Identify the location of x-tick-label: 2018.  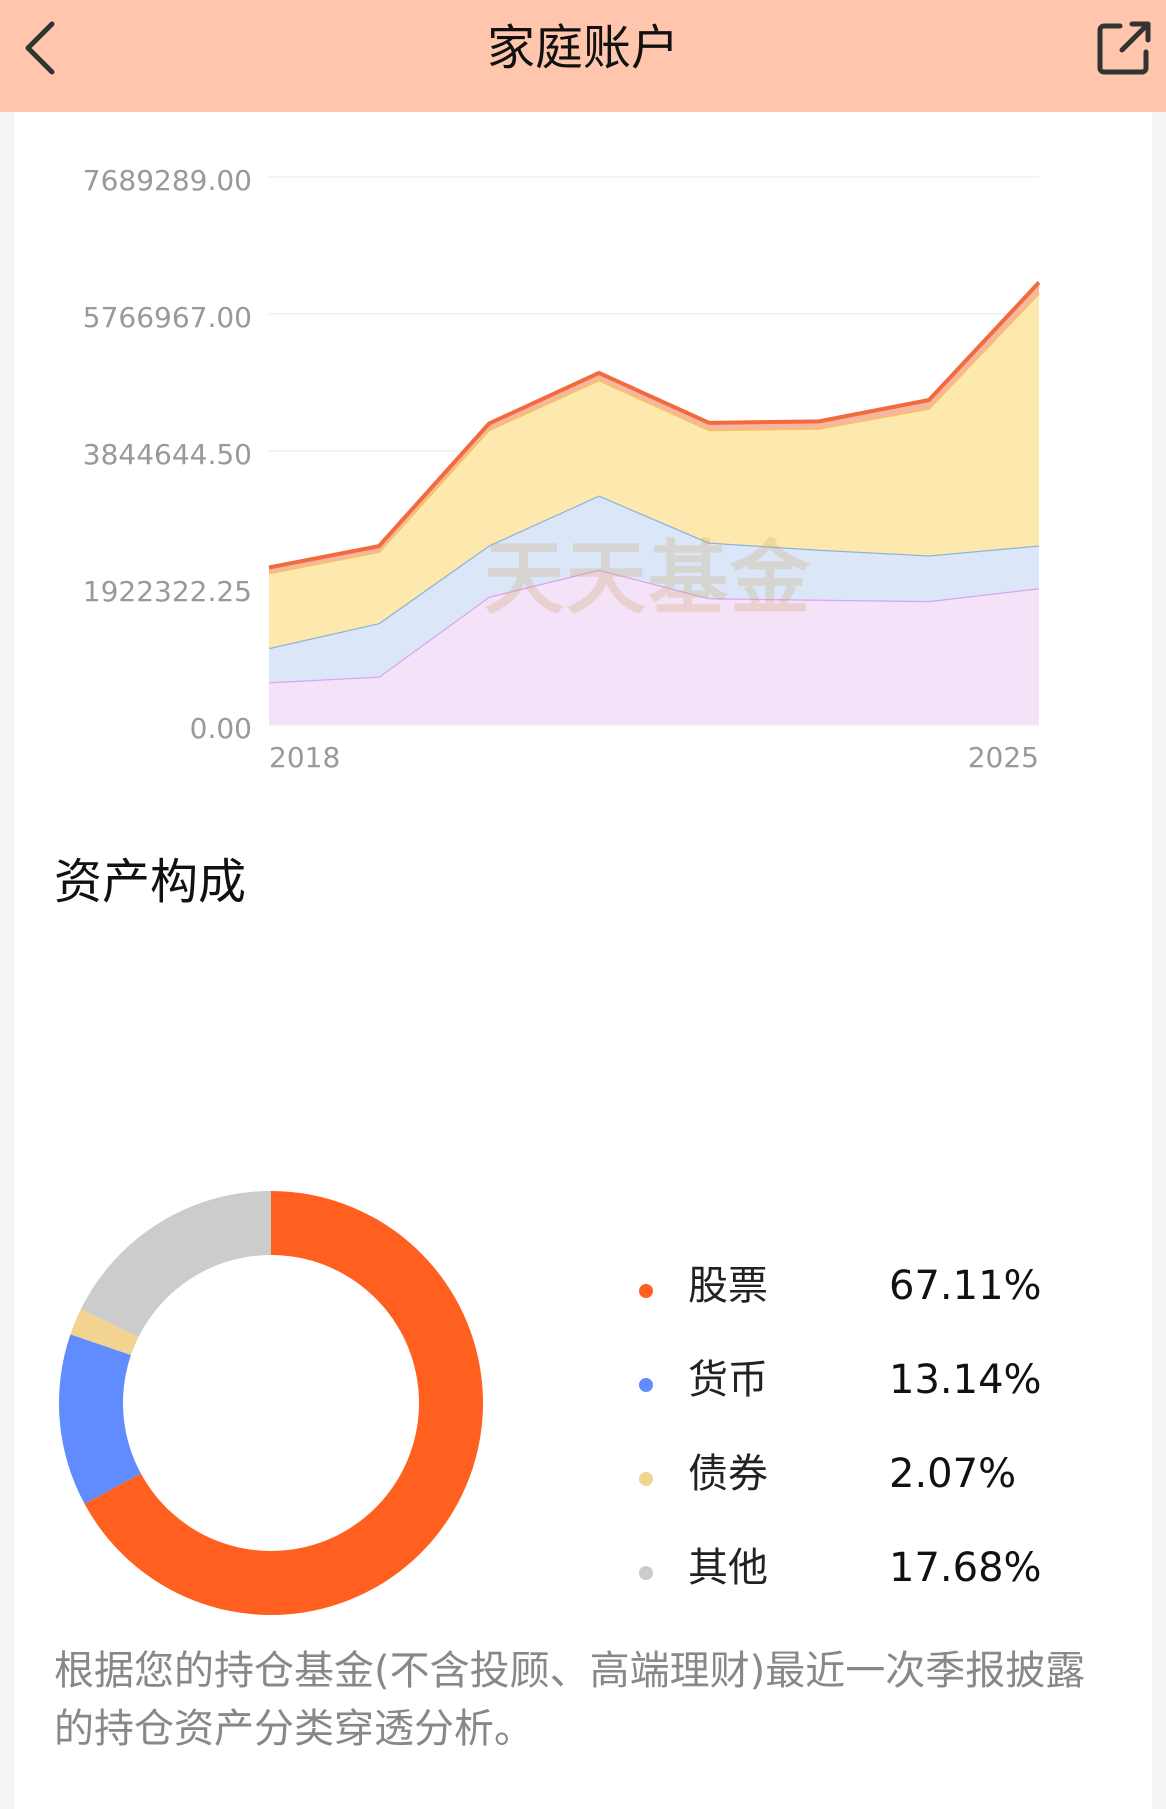
(304, 757).